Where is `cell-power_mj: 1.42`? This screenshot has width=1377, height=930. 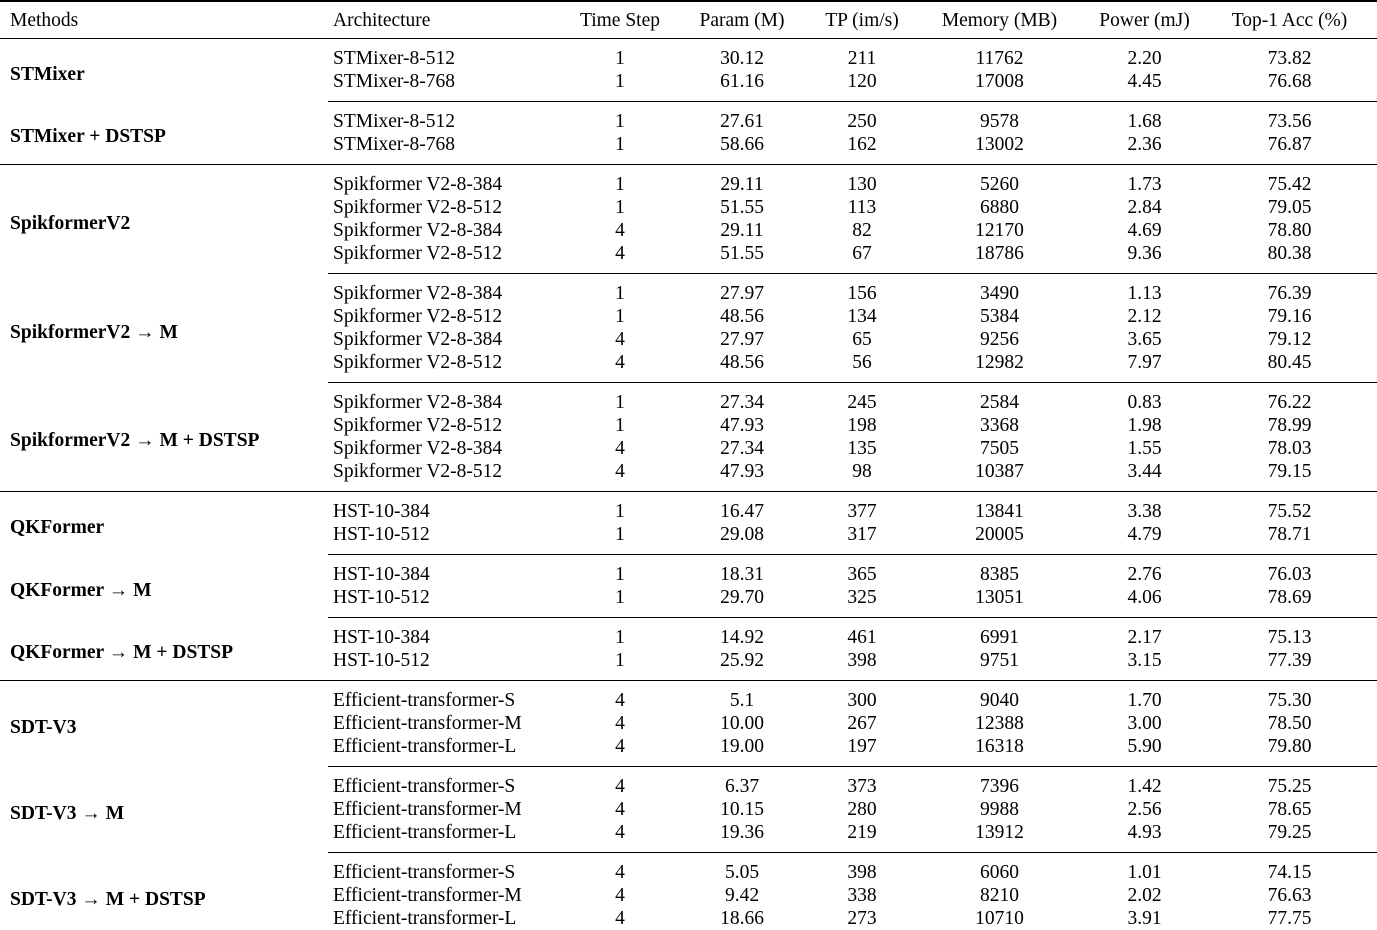
cell-power_mj: 1.42 is located at coordinates (1144, 782).